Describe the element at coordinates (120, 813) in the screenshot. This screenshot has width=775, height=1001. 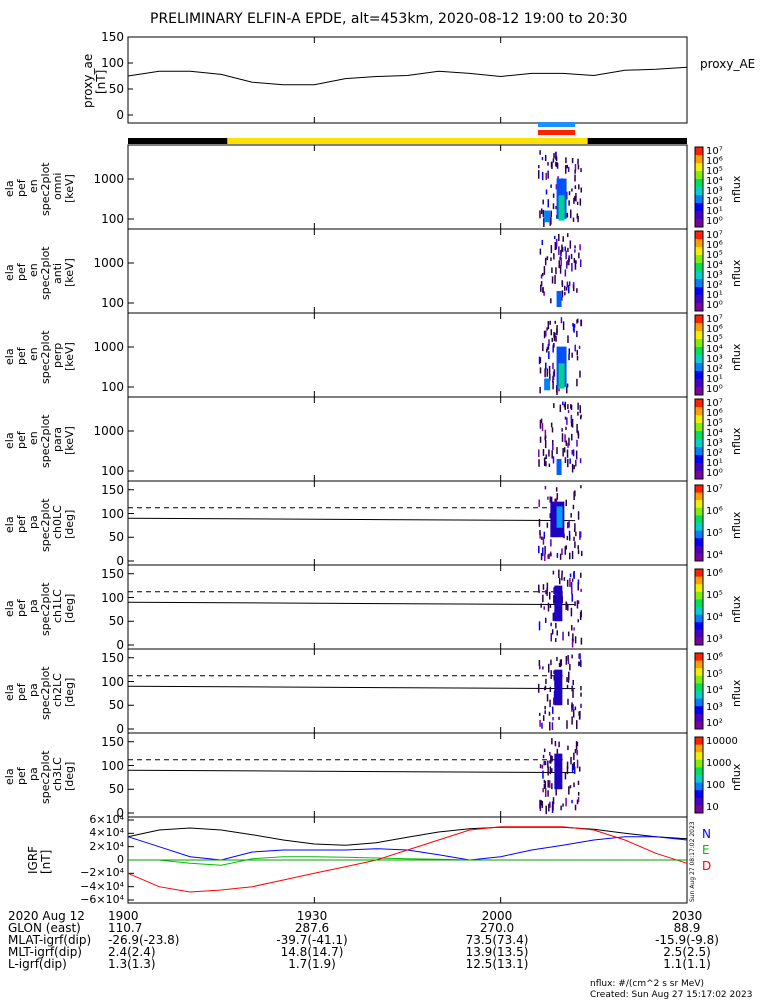
I see `pa-ytick-label: 0` at that location.